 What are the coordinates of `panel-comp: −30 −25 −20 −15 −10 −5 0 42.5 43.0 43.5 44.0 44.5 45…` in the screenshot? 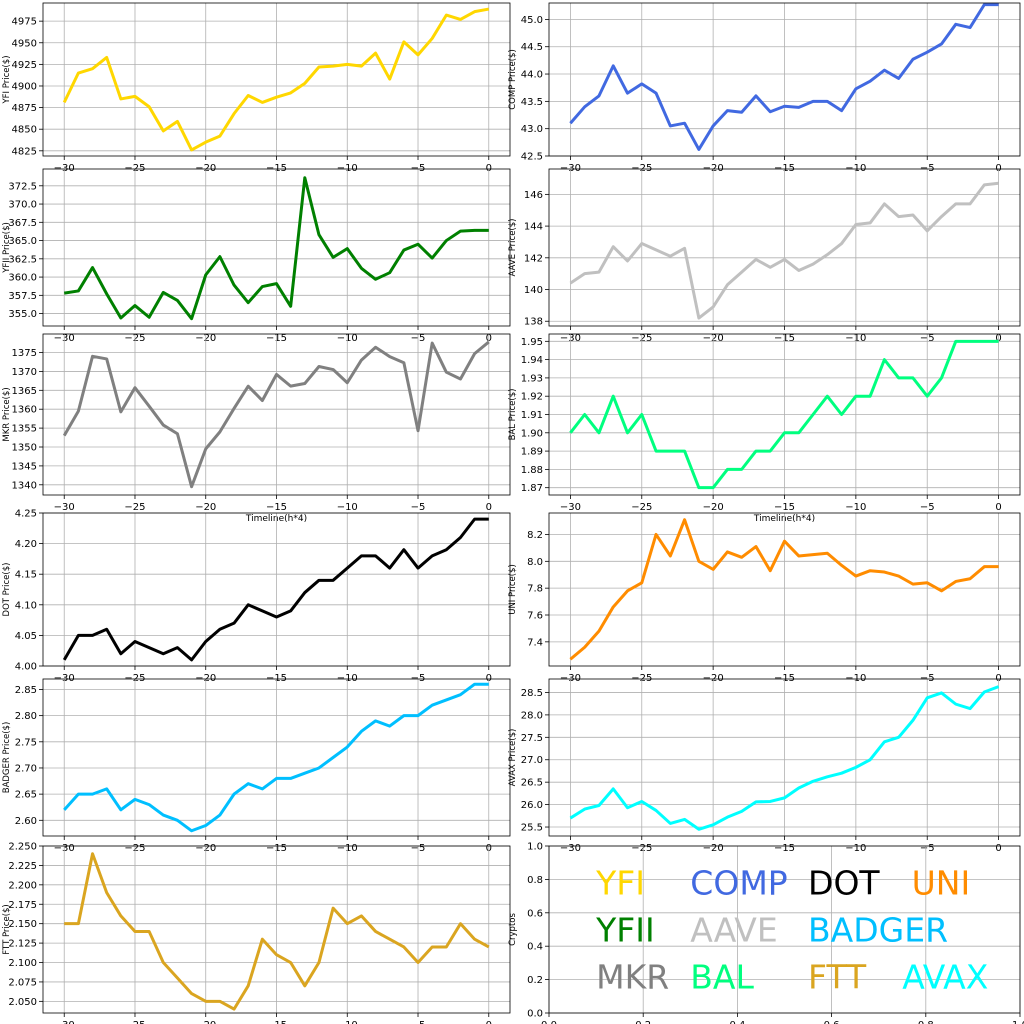 It's located at (764, 88).